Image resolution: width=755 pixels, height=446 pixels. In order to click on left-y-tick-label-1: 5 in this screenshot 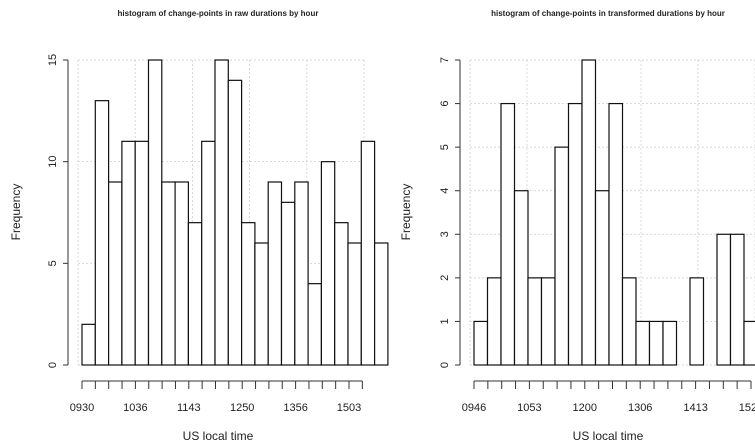, I will do `click(53, 263)`.